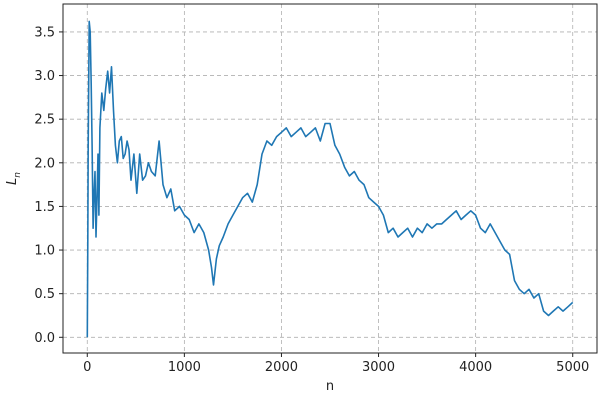  Describe the element at coordinates (44, 251) in the screenshot. I see `y-tick-label: 1.0` at that location.